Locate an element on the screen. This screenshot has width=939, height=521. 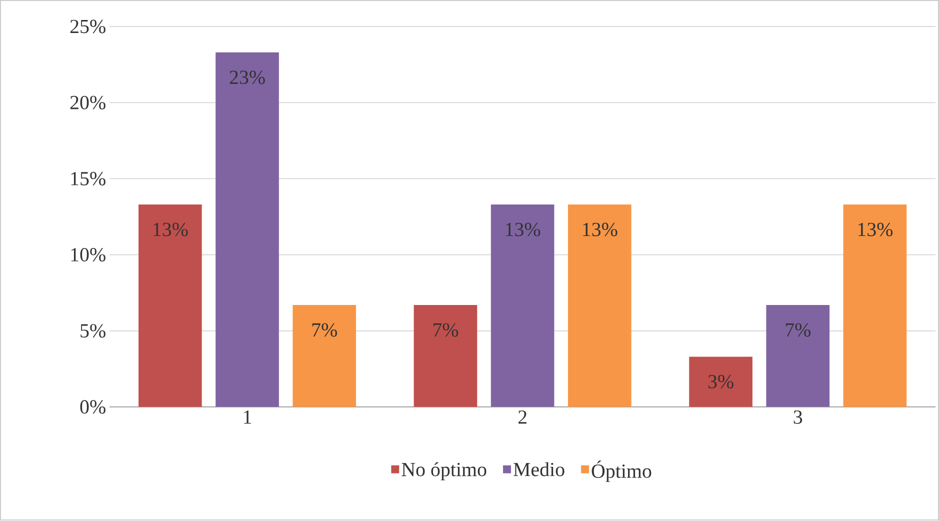
legend-label: Medio is located at coordinates (539, 469).